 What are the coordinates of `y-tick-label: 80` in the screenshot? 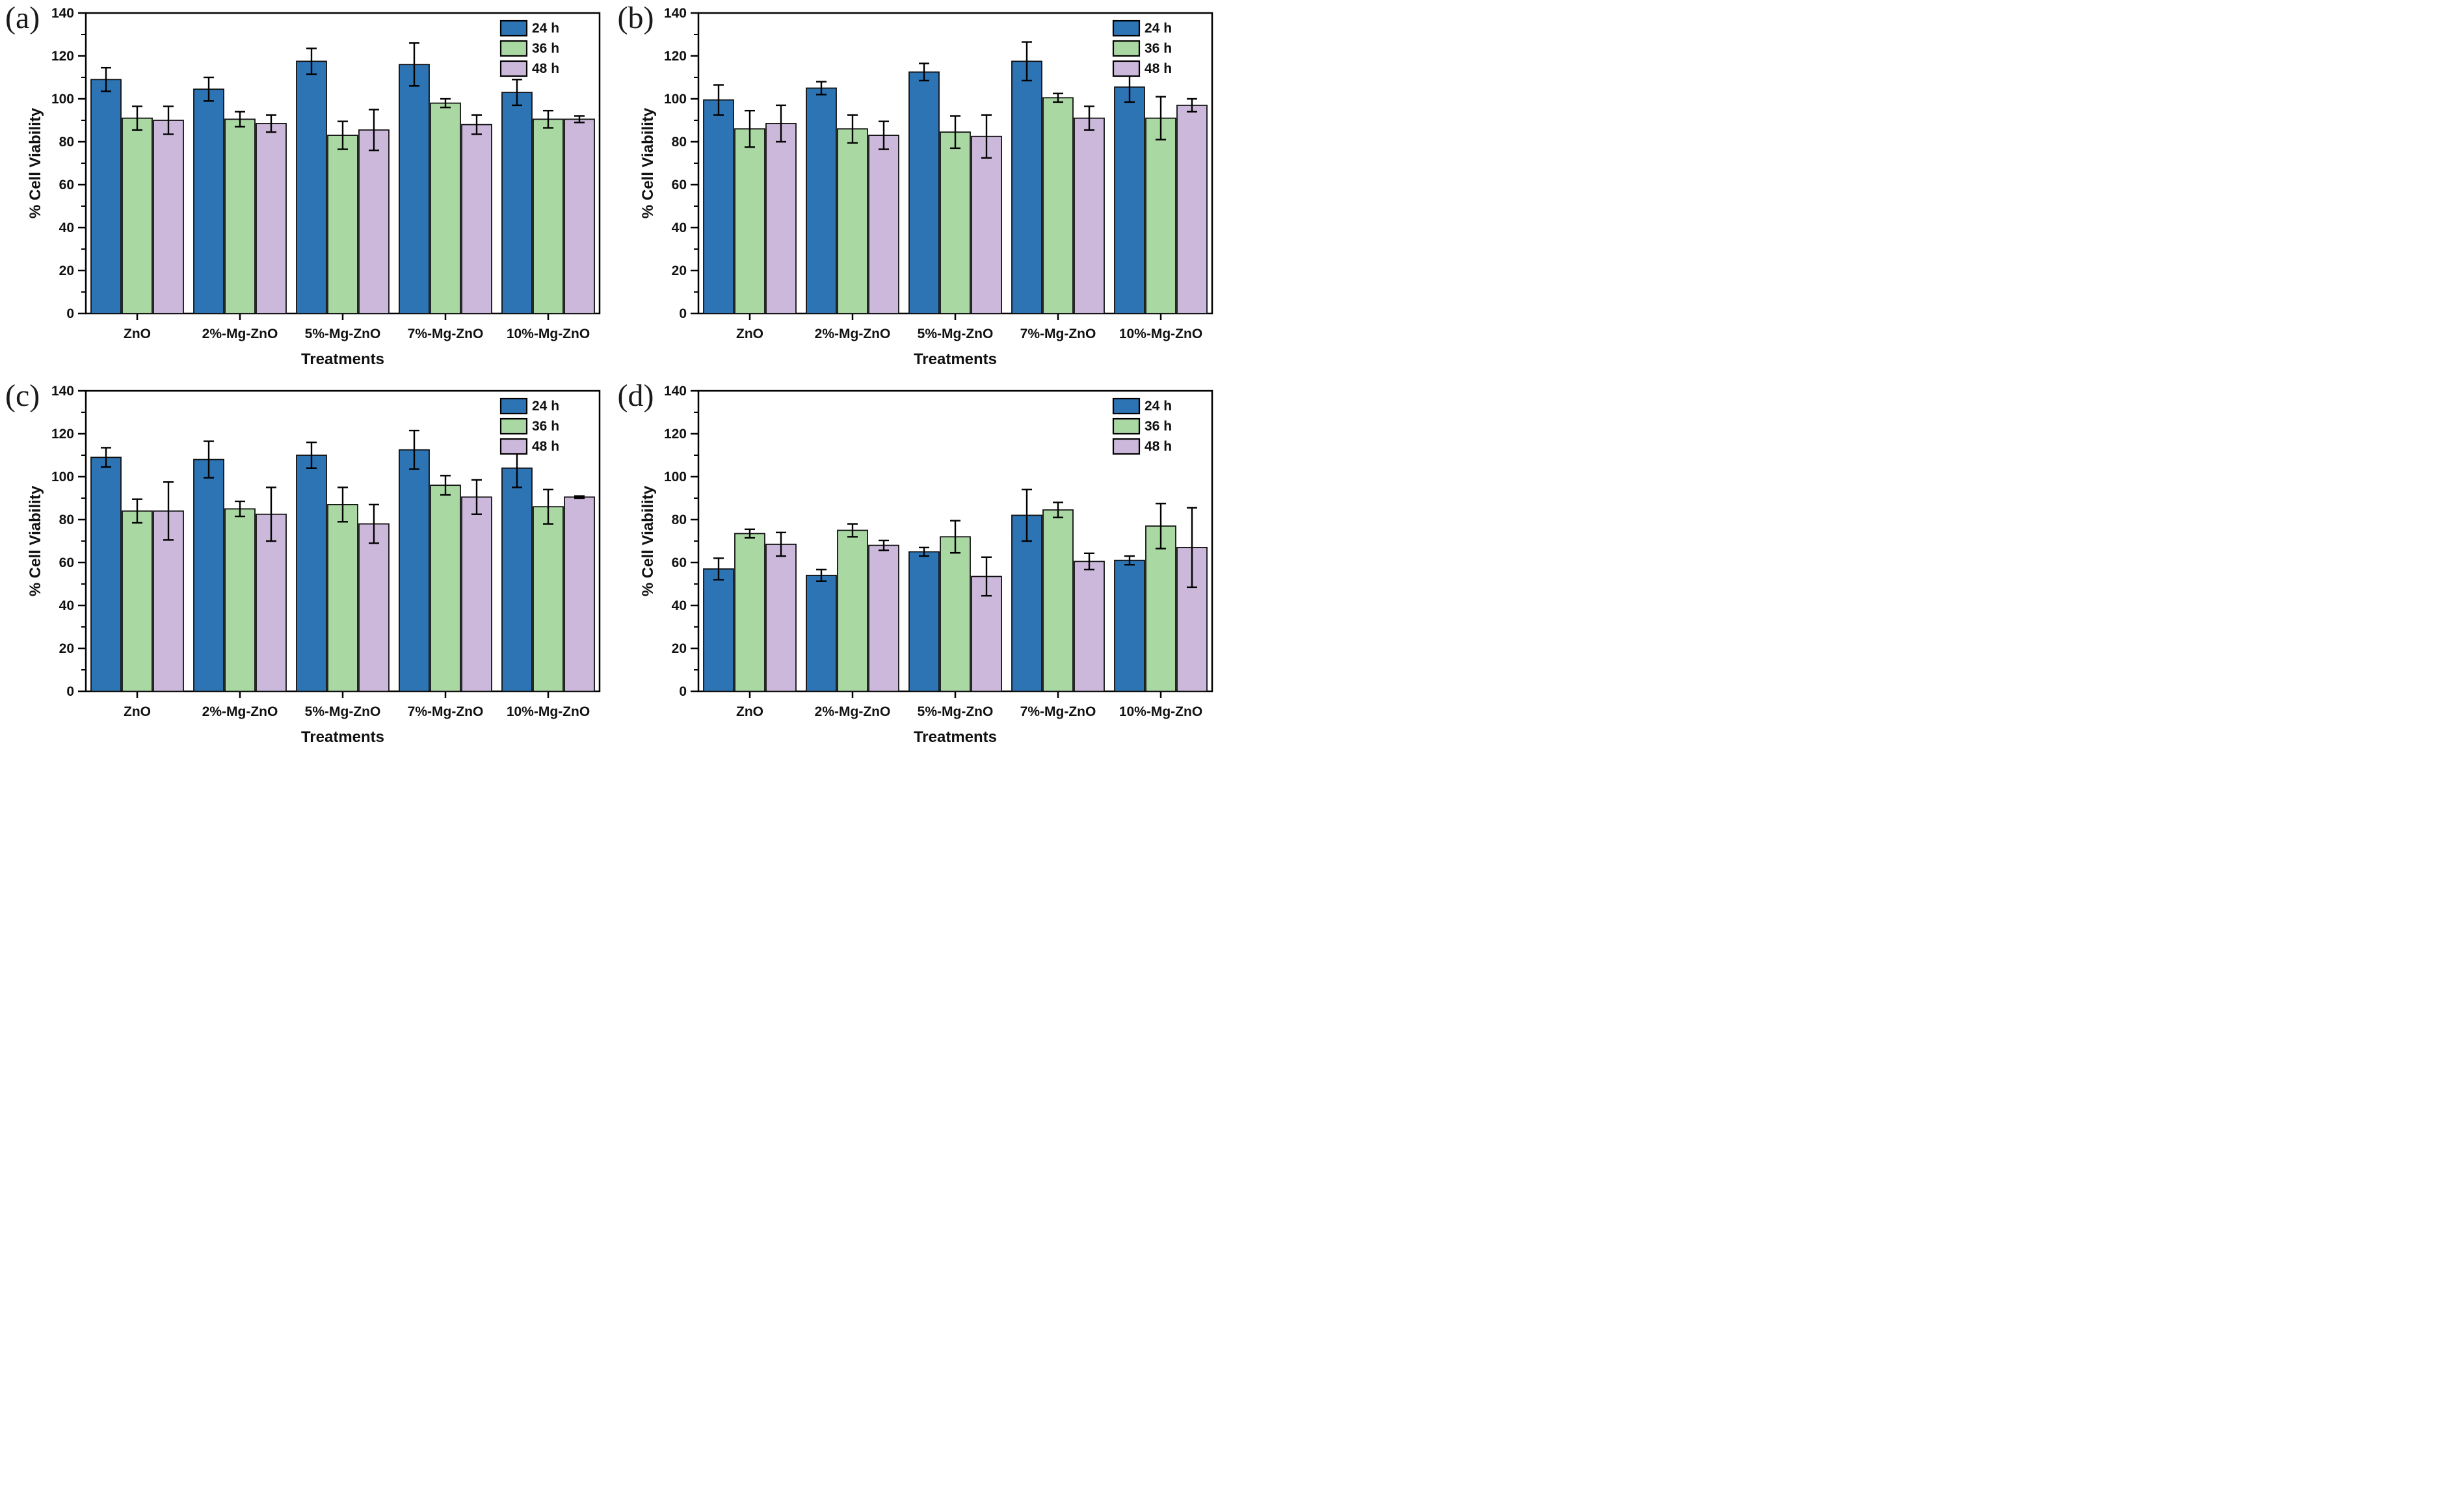 It's located at (66, 142).